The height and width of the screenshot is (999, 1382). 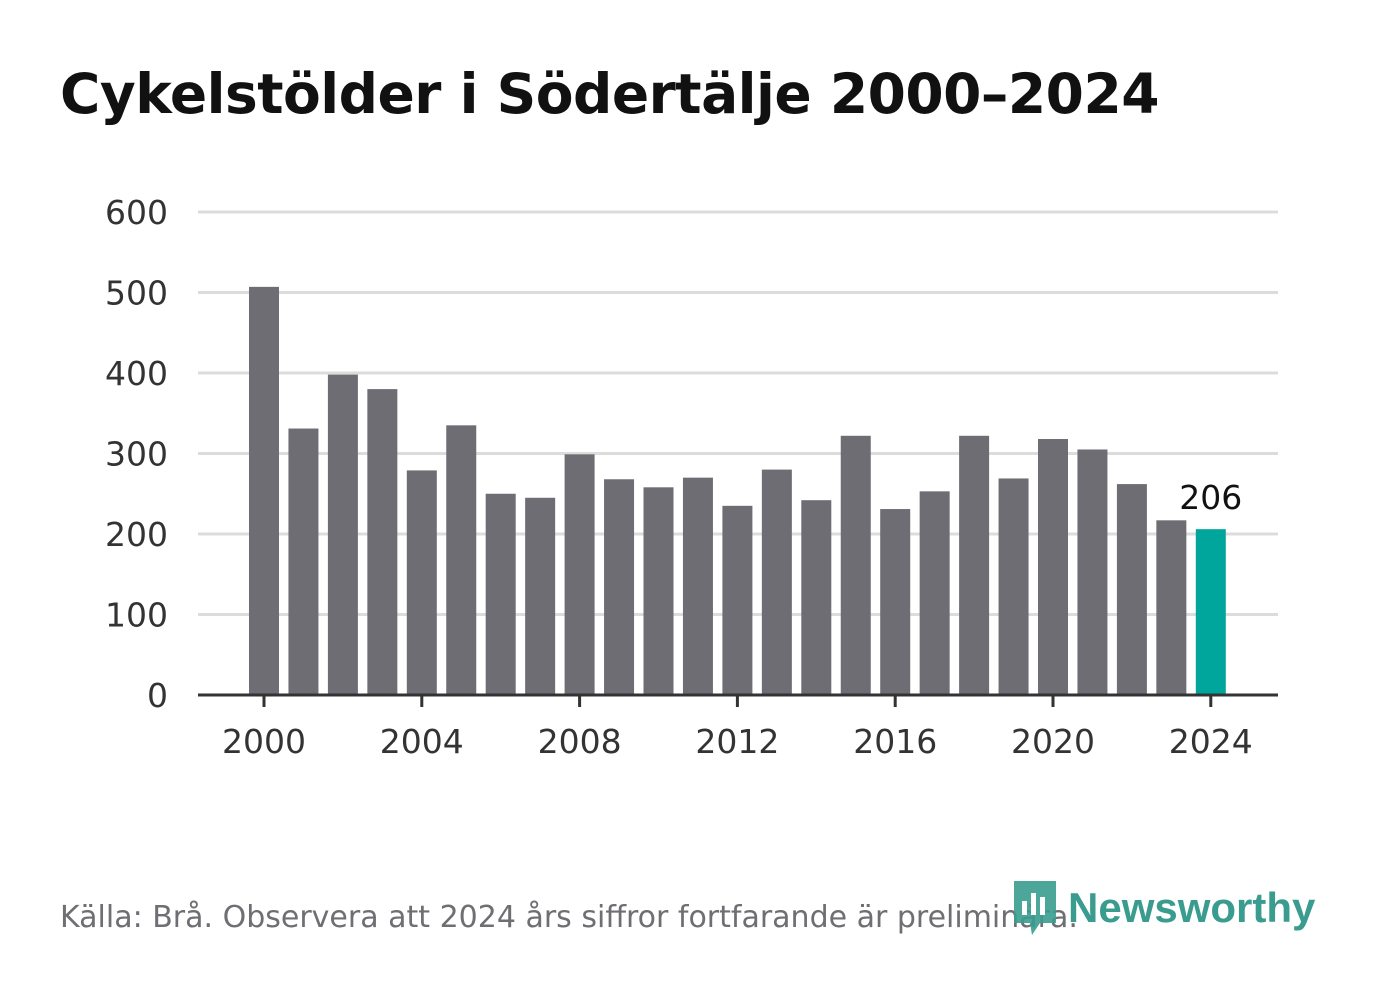 I want to click on bar-2024, so click(x=1210, y=612).